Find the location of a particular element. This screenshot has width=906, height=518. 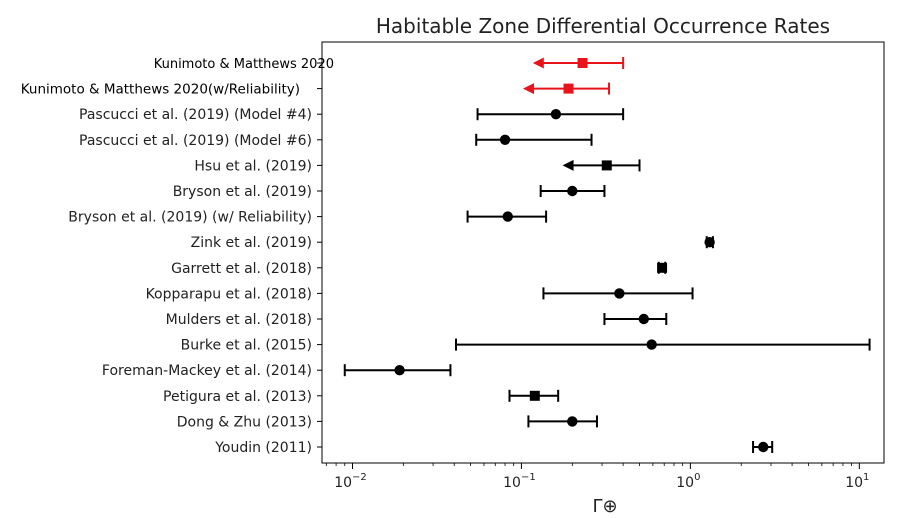

x-tick-label: 10⁰ is located at coordinates (688, 481).